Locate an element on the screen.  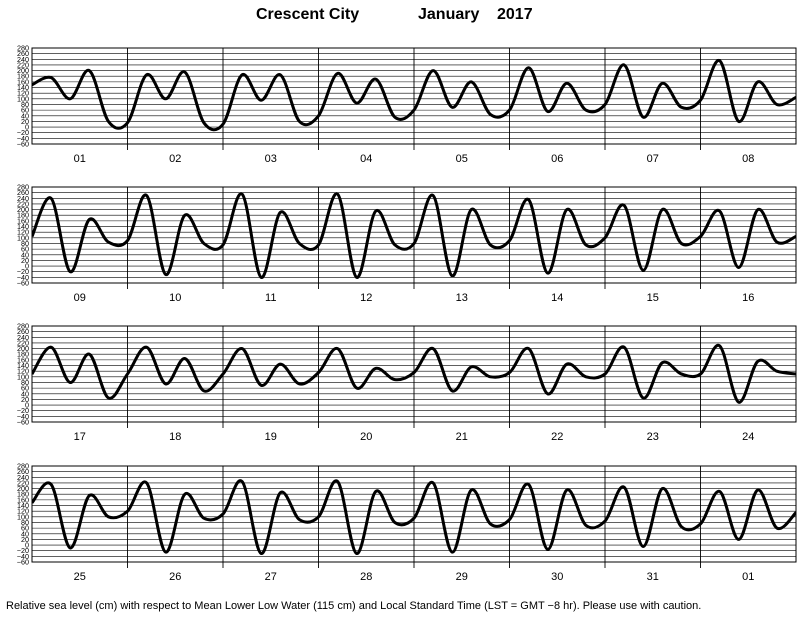
title-year: 2017 is located at coordinates (515, 14).